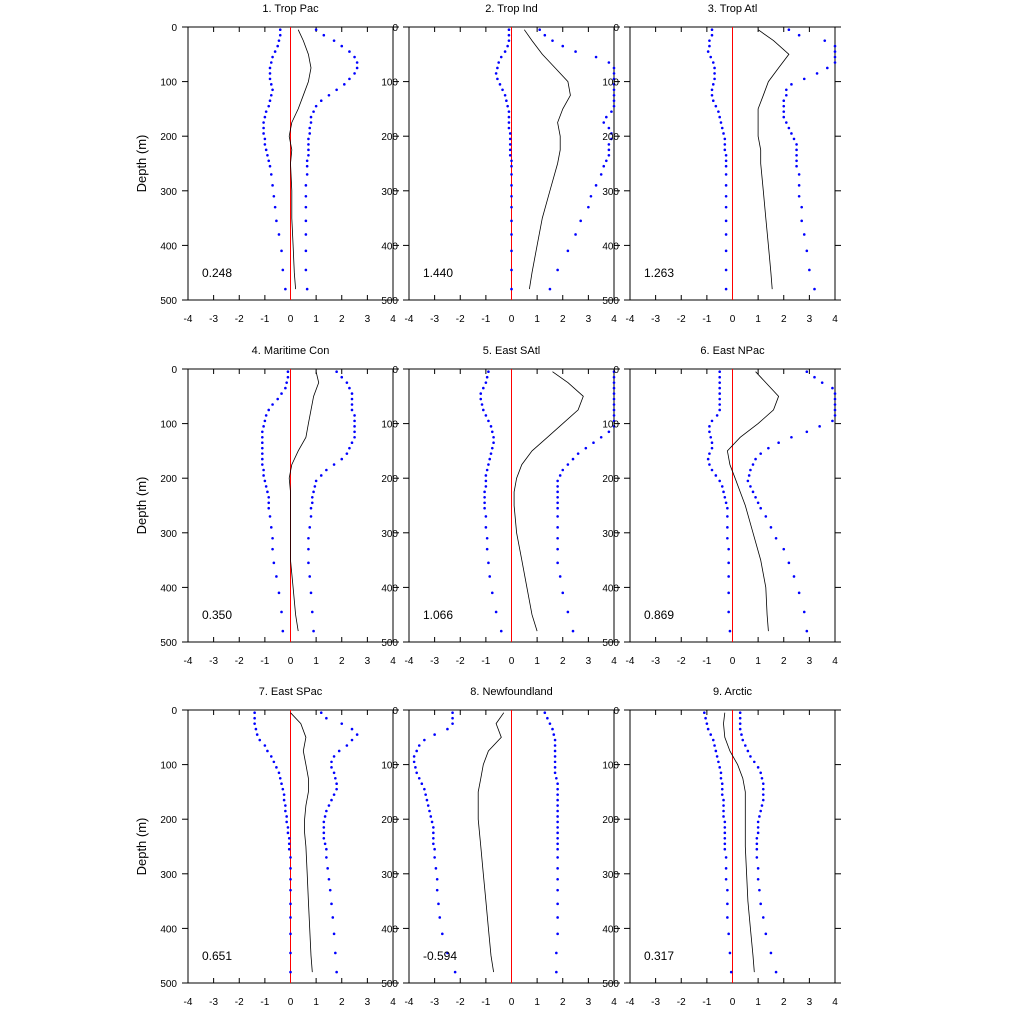 The width and height of the screenshot is (1024, 1029). Describe the element at coordinates (217, 956) in the screenshot. I see `panel-annotation: 0.651` at that location.